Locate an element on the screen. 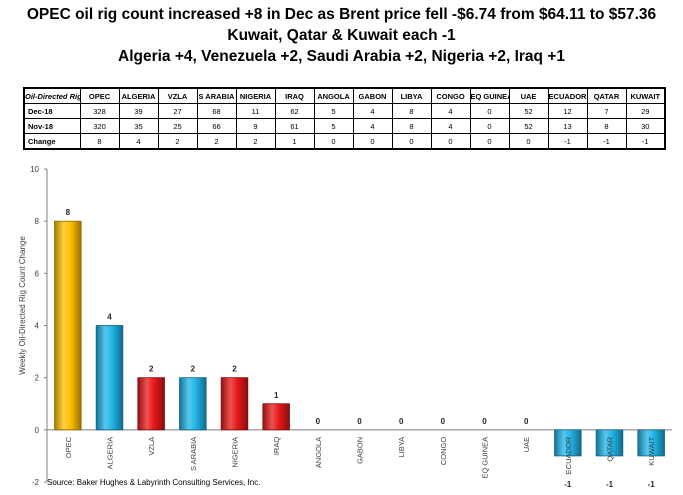 The image size is (683, 495). category-label: VZLA is located at coordinates (151, 446).